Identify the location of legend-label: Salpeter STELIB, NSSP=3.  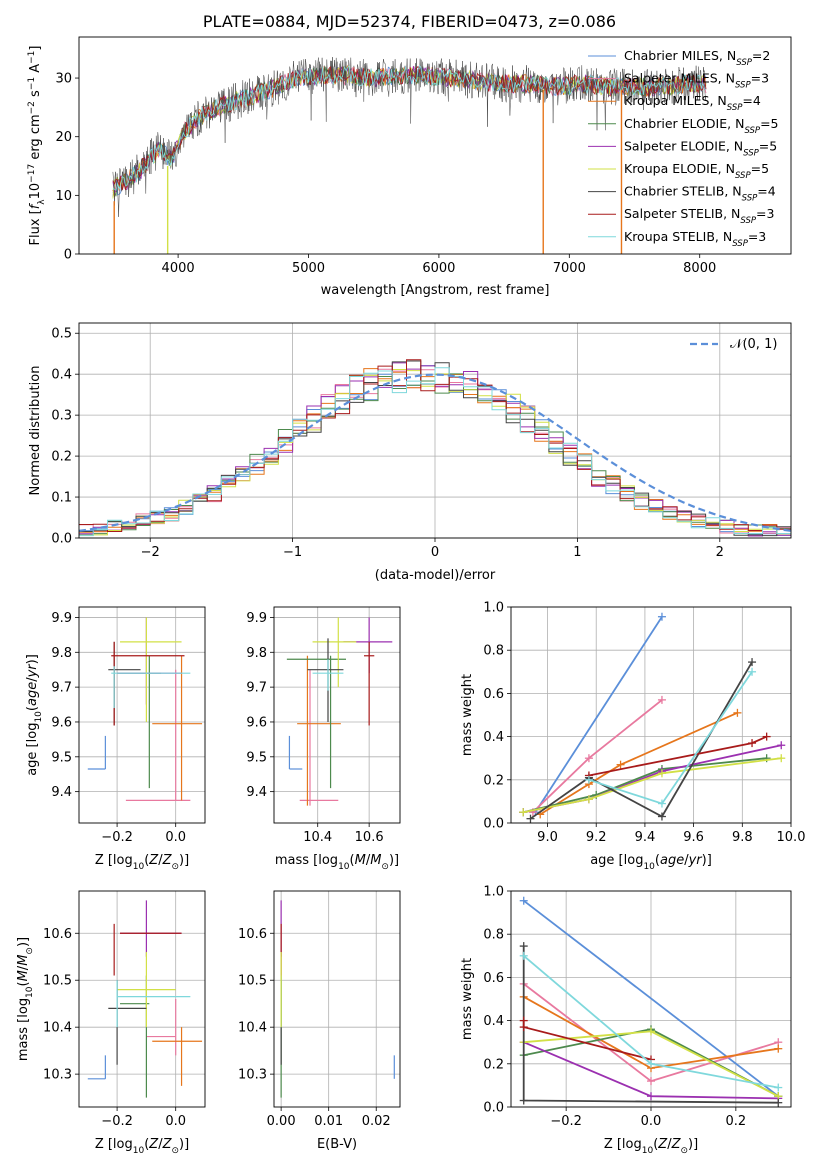
(699, 216).